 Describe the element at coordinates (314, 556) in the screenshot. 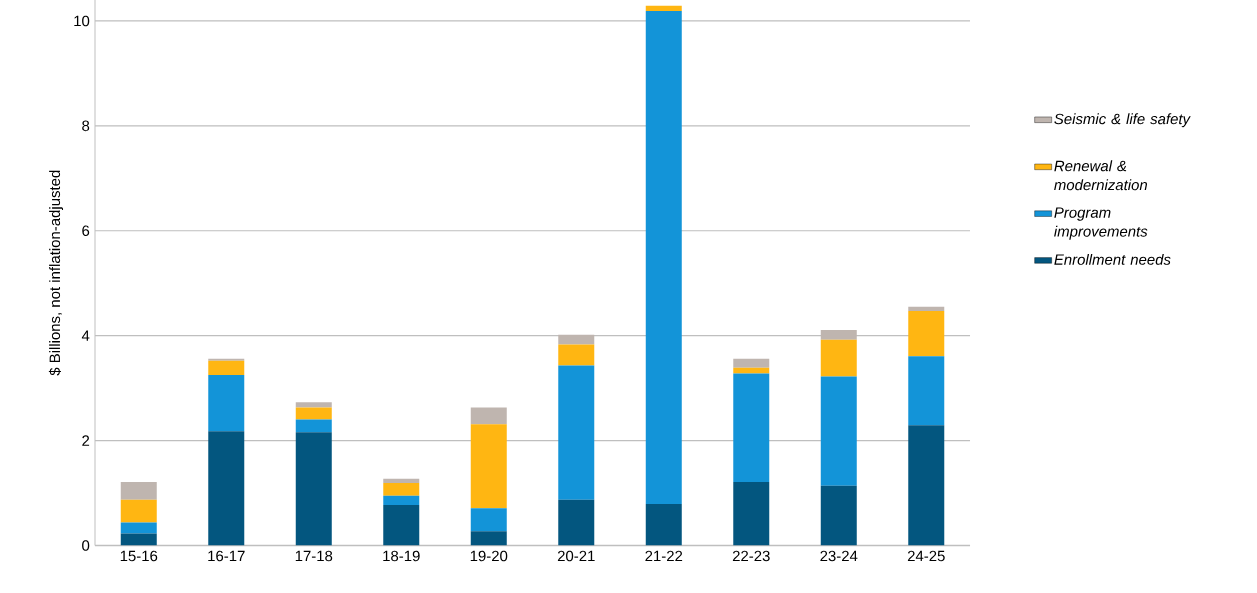

I see `x-tick-label: 17-18` at that location.